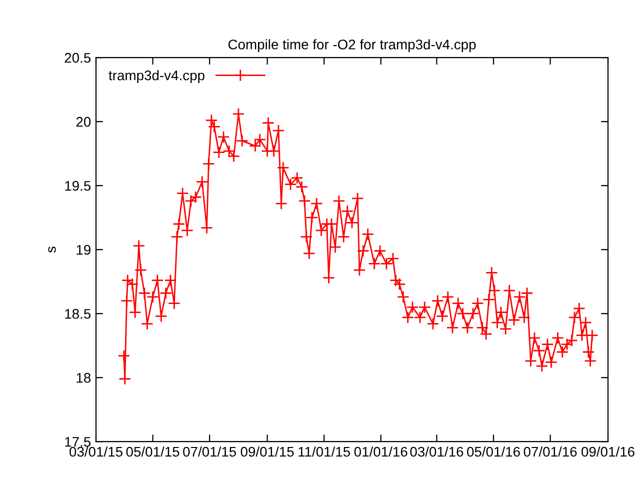 The image size is (640, 480). Describe the element at coordinates (209, 451) in the screenshot. I see `x-tick-label: 07/01/15` at that location.